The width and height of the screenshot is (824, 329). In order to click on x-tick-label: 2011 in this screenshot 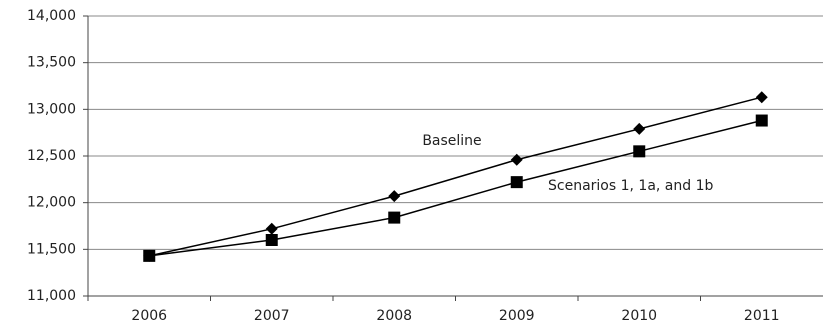, I will do `click(762, 316)`.